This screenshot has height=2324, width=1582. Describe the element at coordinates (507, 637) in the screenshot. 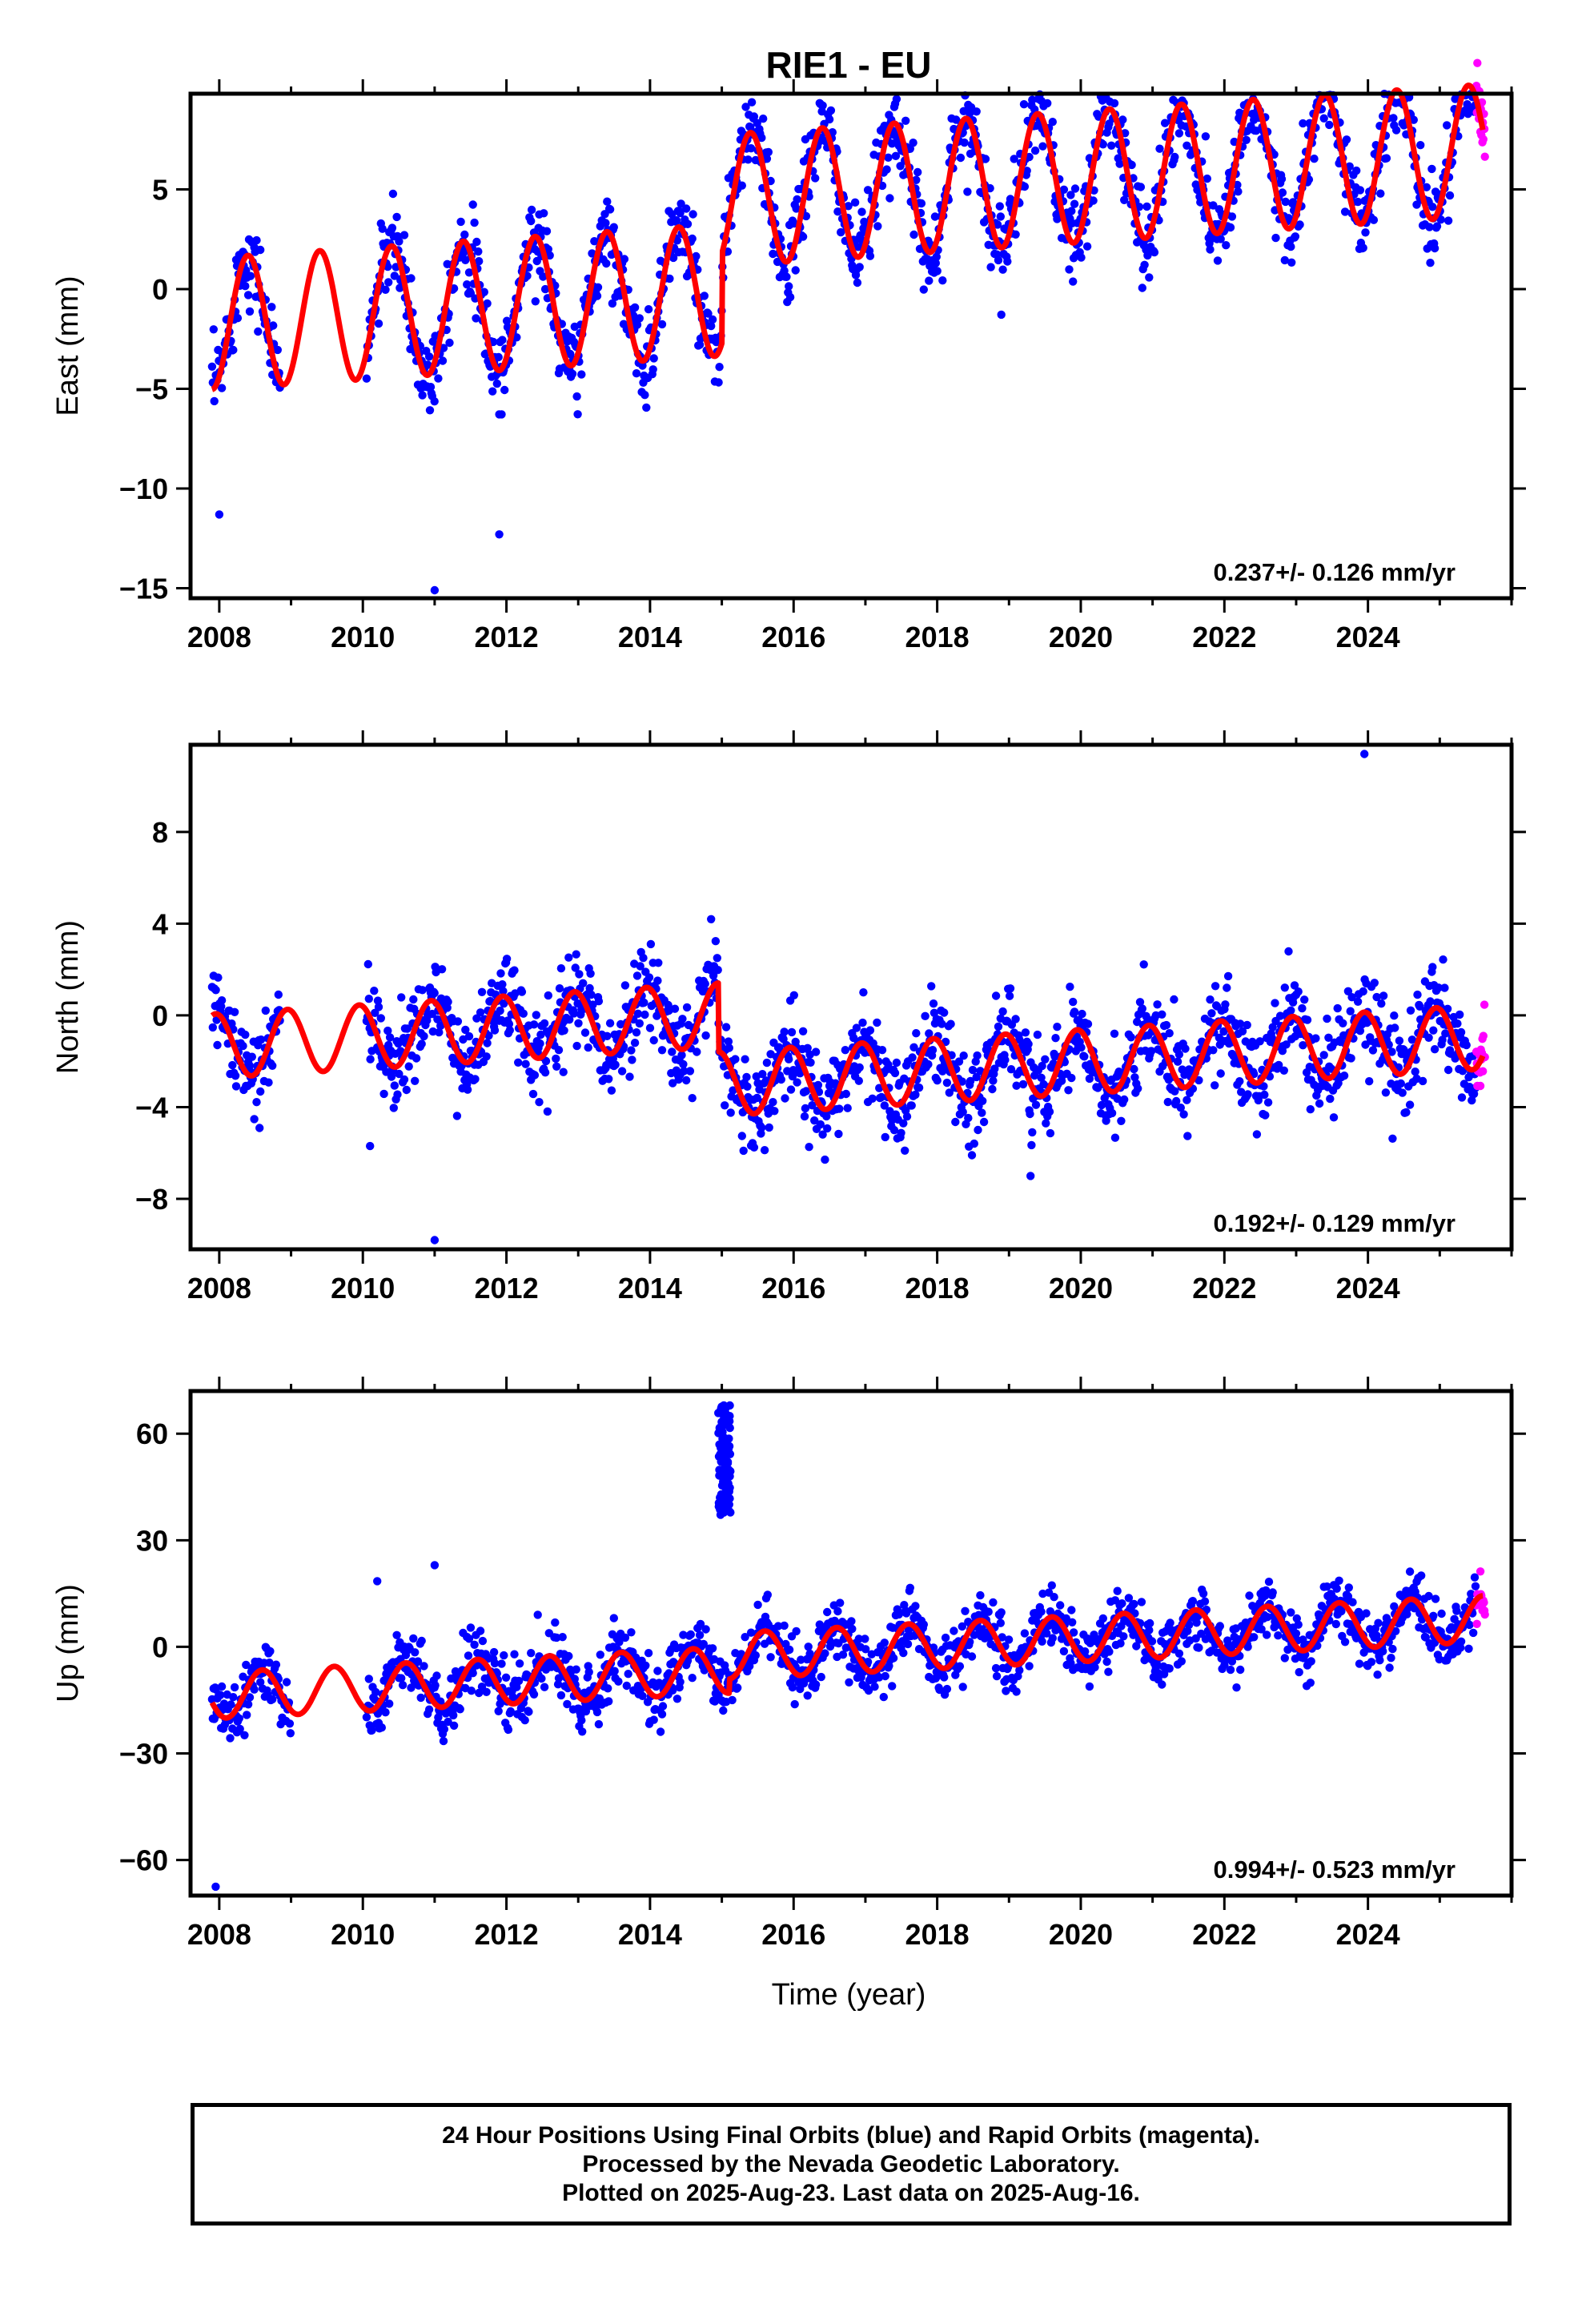

I see `x-tick-label: 2012` at that location.